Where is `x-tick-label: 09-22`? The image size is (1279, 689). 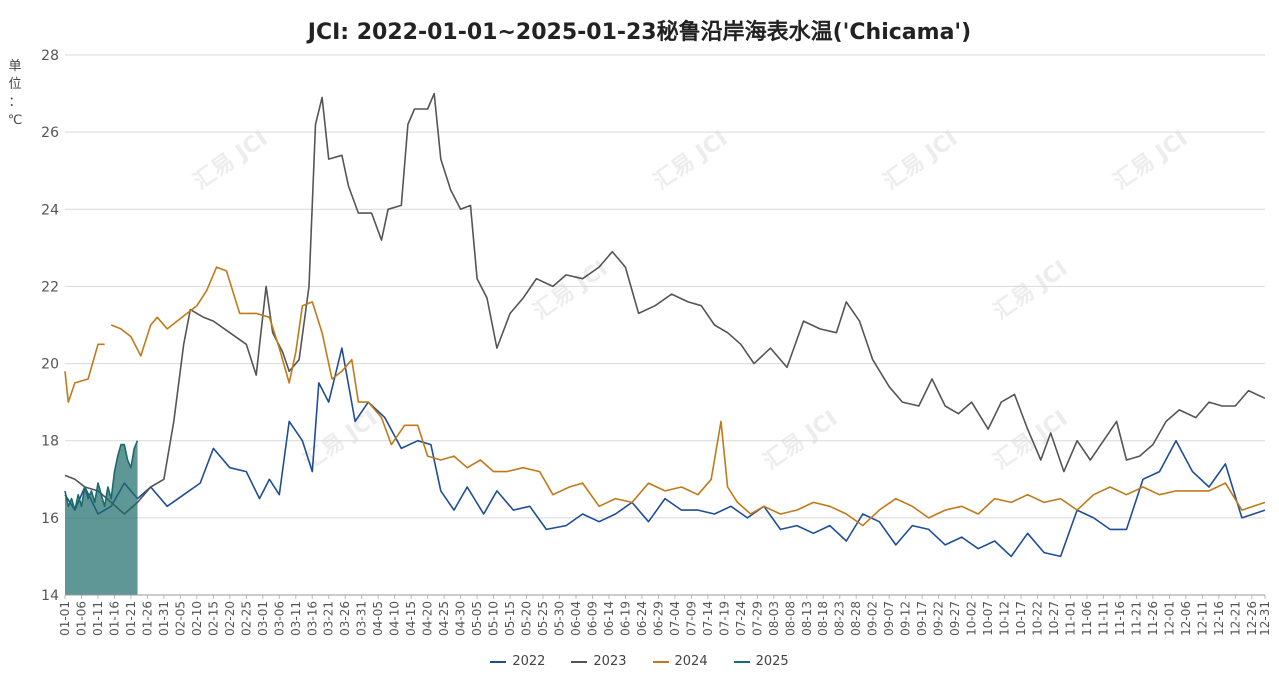 x-tick-label: 09-22 is located at coordinates (939, 618).